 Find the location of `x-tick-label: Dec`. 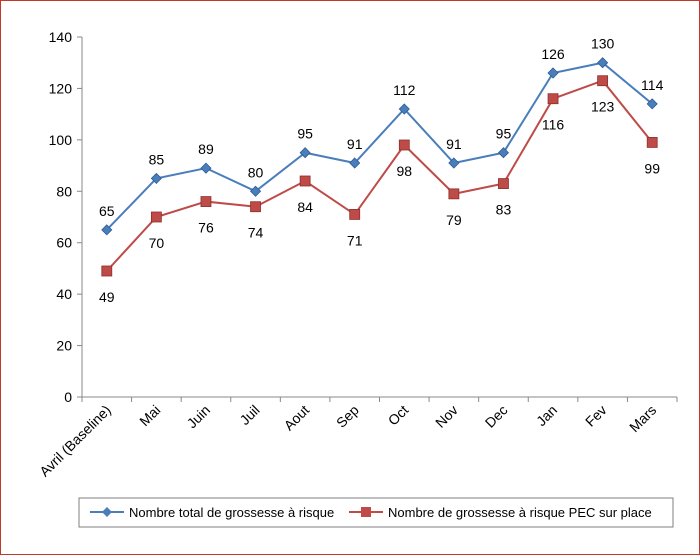

x-tick-label: Dec is located at coordinates (496, 416).